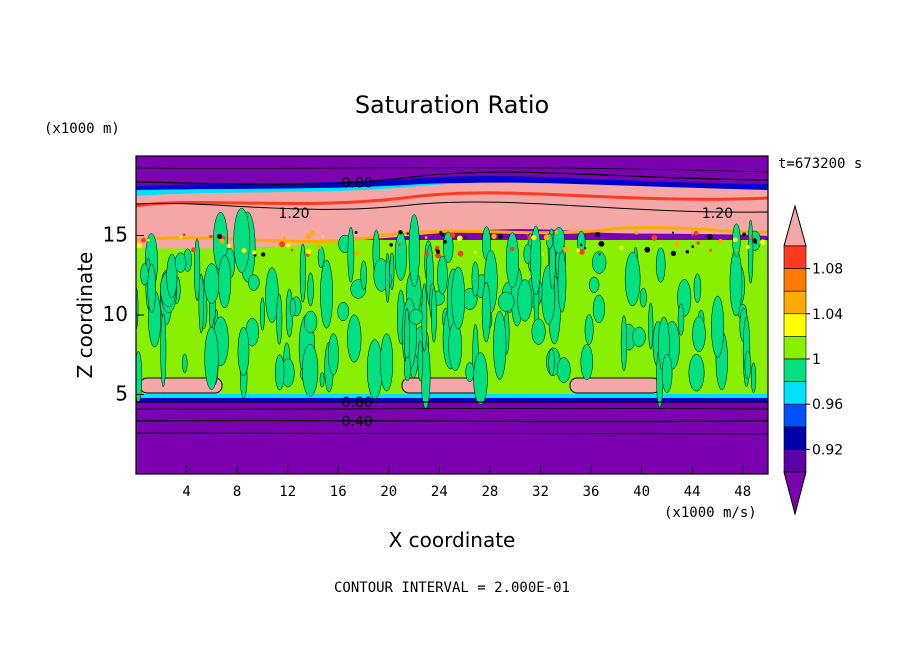 The height and width of the screenshot is (654, 904). I want to click on y-tick-label: 10, so click(115, 314).